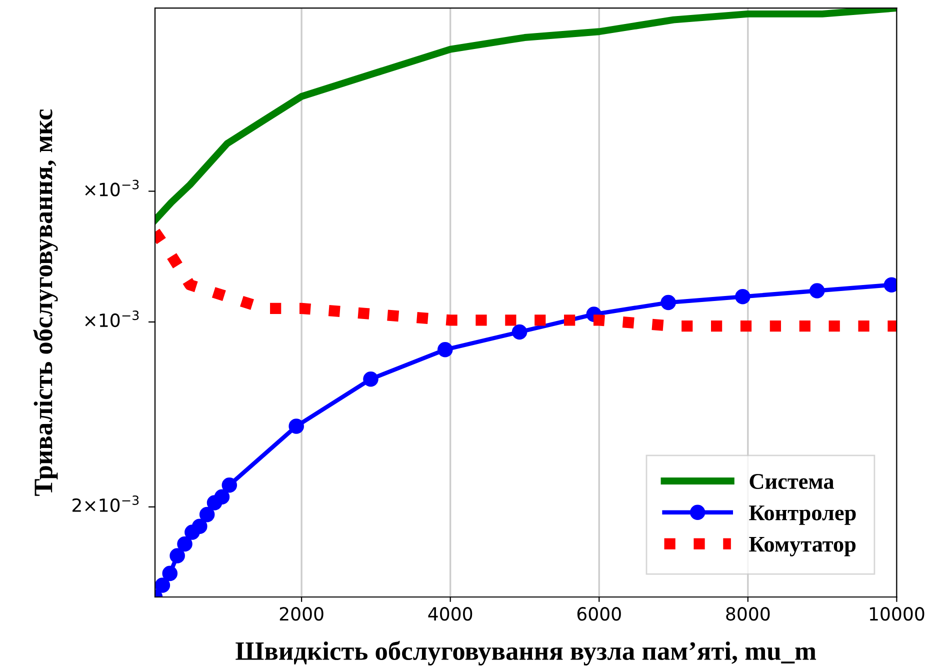  Describe the element at coordinates (105, 503) in the screenshot. I see `text: 2×10$^{−3}$` at that location.